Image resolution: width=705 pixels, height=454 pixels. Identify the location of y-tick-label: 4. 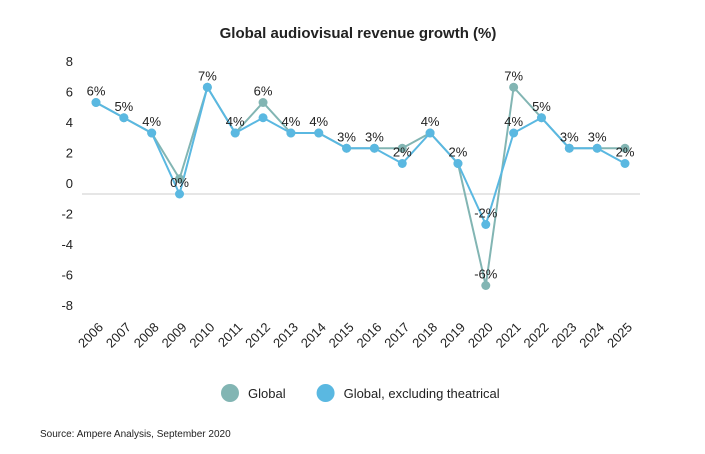
(69, 122).